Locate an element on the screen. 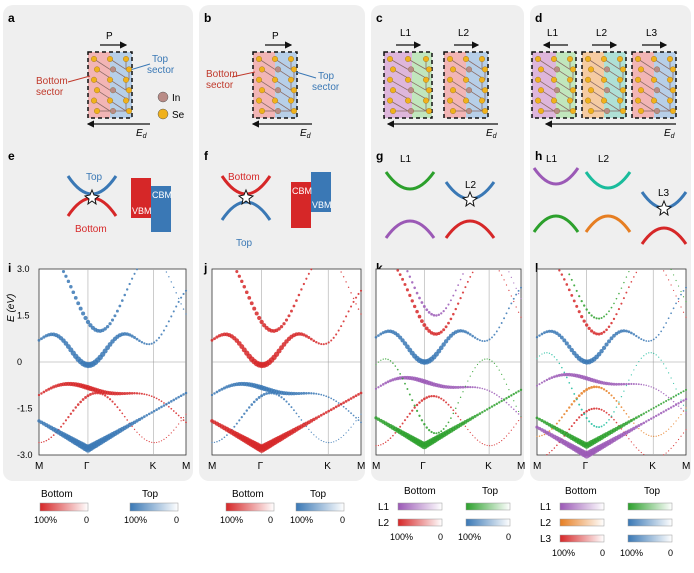 The width and height of the screenshot is (694, 573). svg-text: 100% is located at coordinates (563, 553).